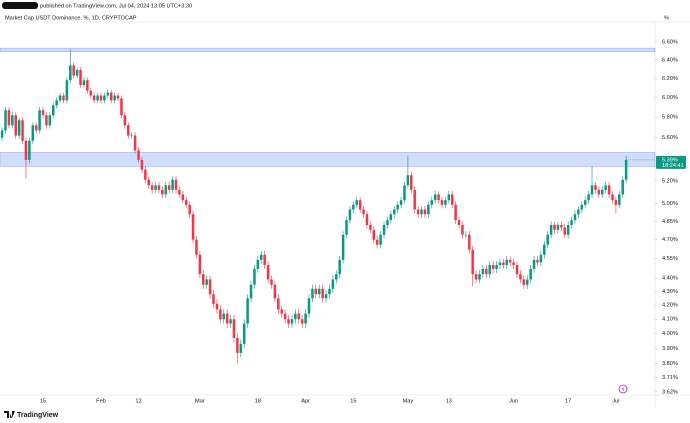 The image size is (690, 423). Describe the element at coordinates (670, 364) in the screenshot. I see `y-tick-label: 3.80%` at that location.